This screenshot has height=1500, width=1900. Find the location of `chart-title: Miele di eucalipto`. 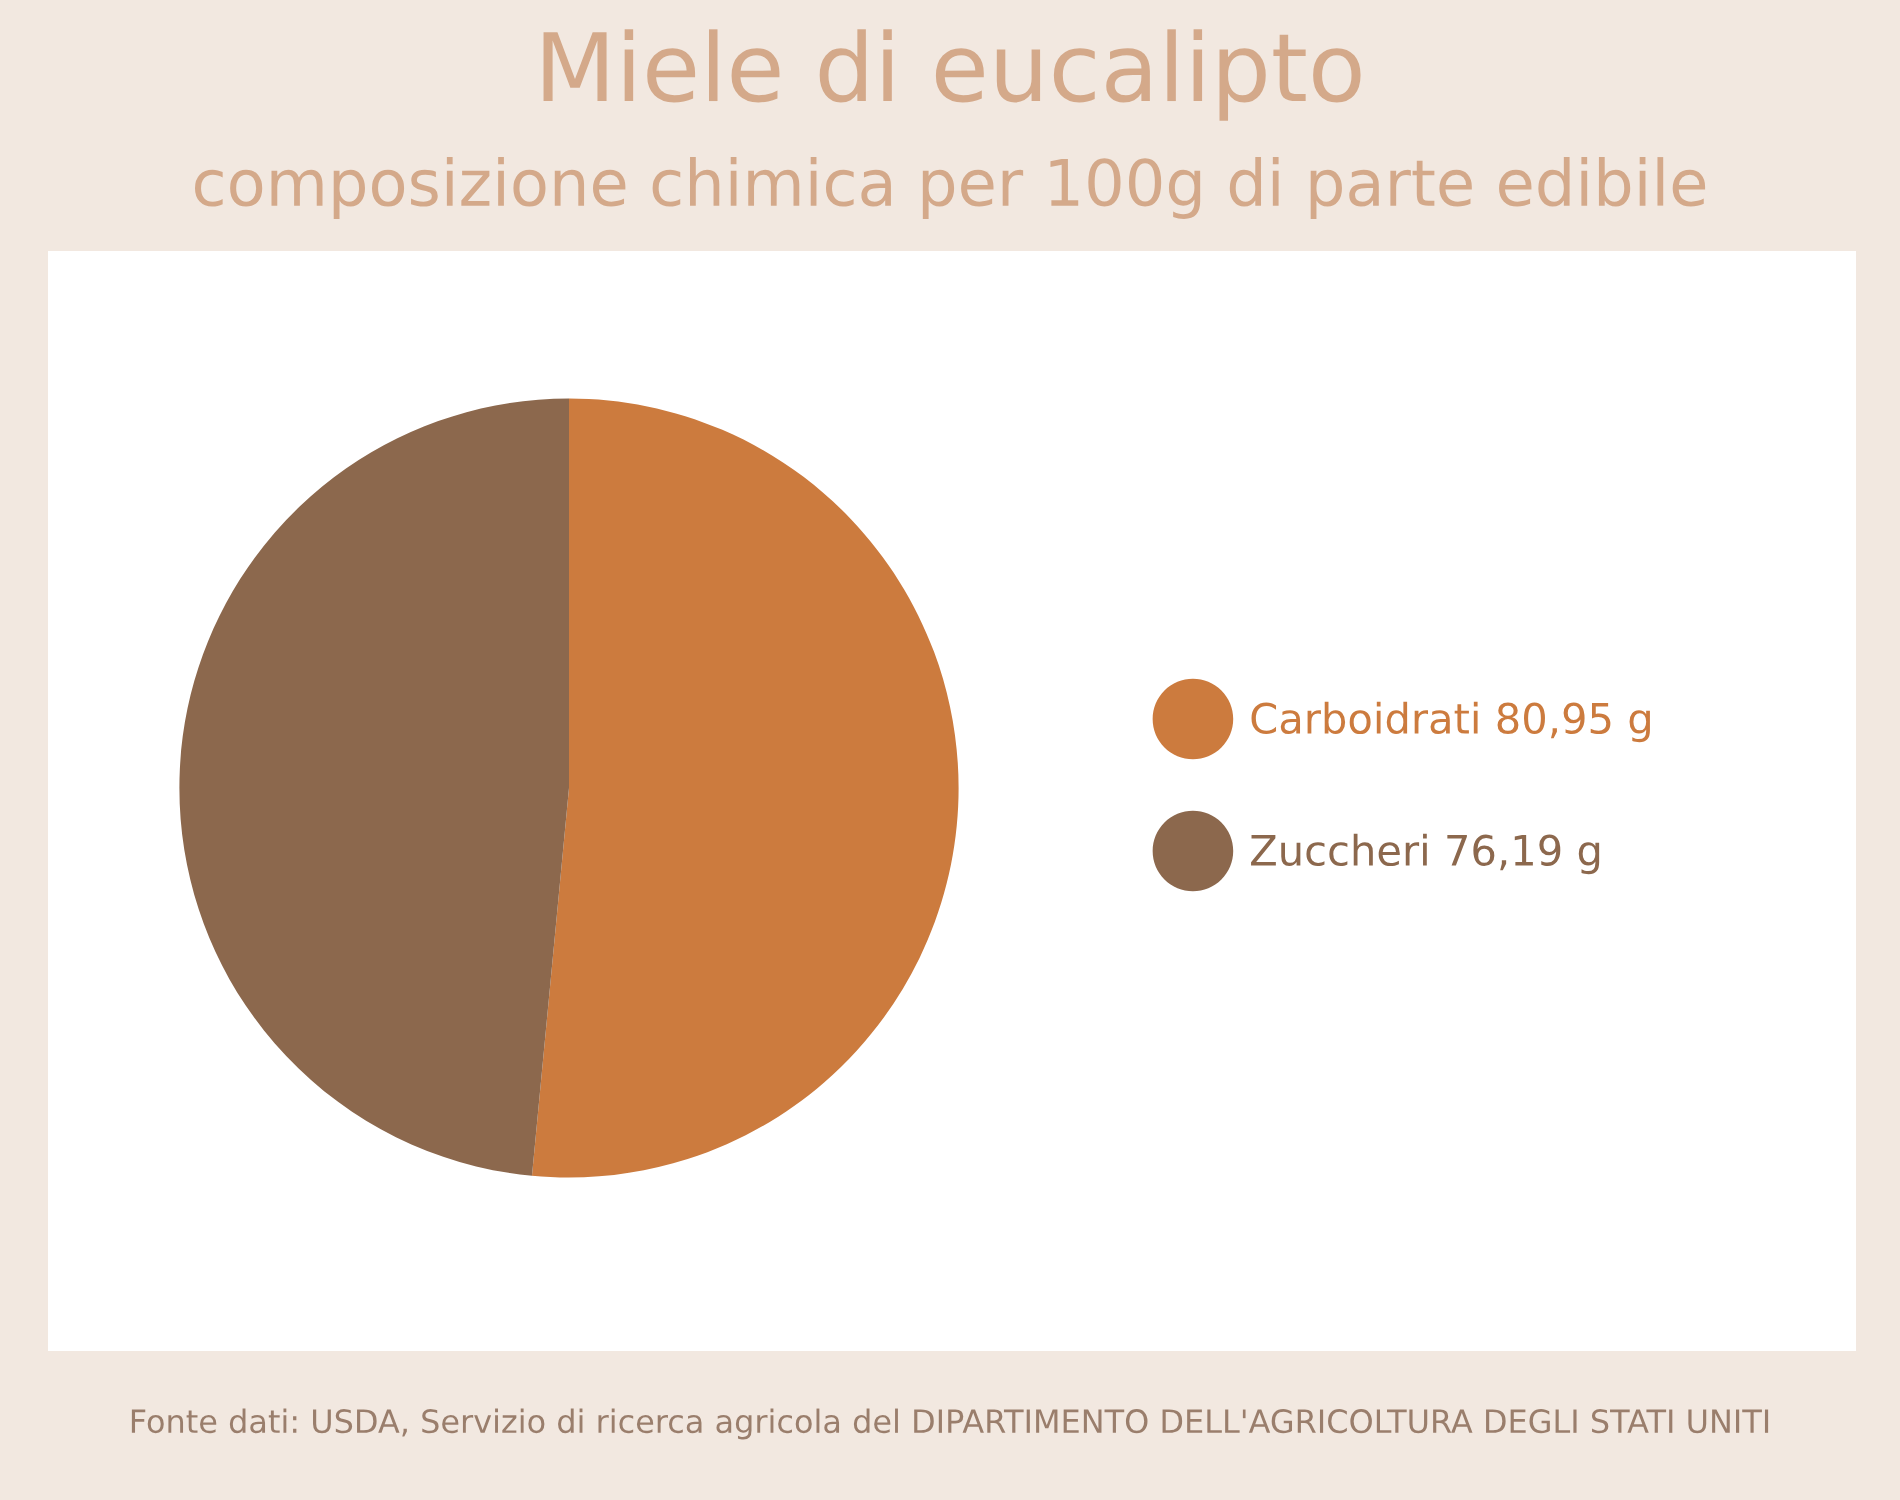

chart-title: Miele di eucalipto is located at coordinates (952, 75).